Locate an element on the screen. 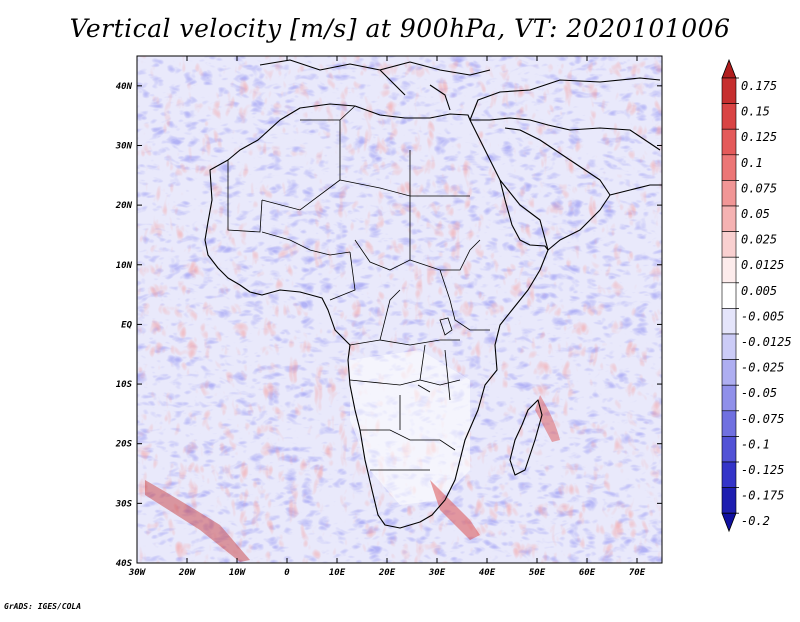 Image resolution: width=800 pixels, height=622 pixels. colorbar-label: 0.125 is located at coordinates (759, 137).